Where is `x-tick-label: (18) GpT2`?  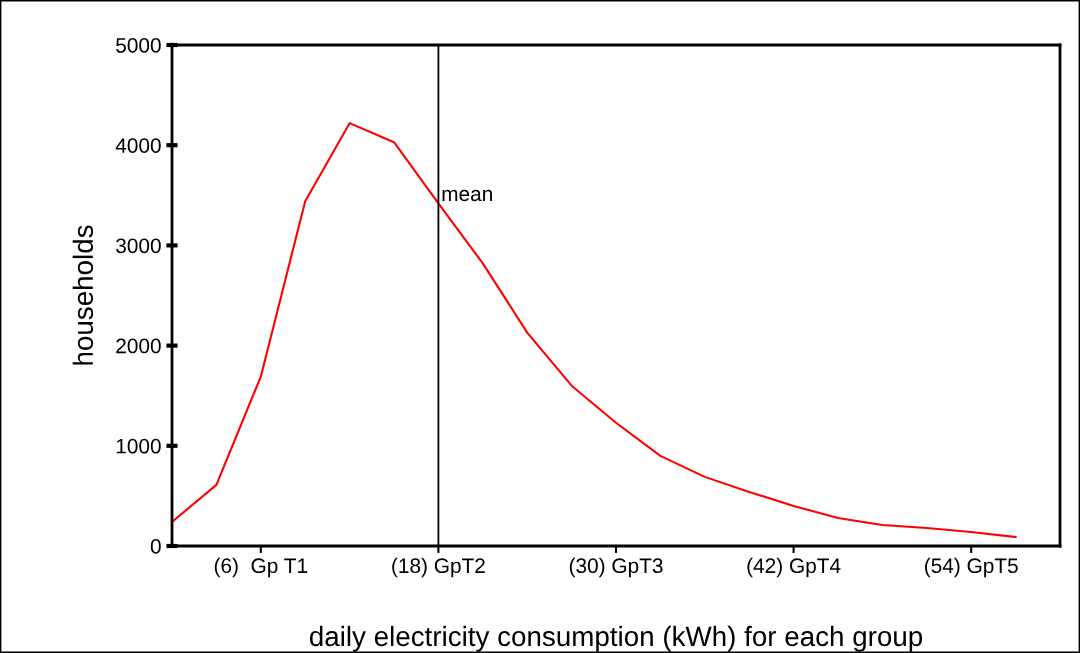
x-tick-label: (18) GpT2 is located at coordinates (438, 567).